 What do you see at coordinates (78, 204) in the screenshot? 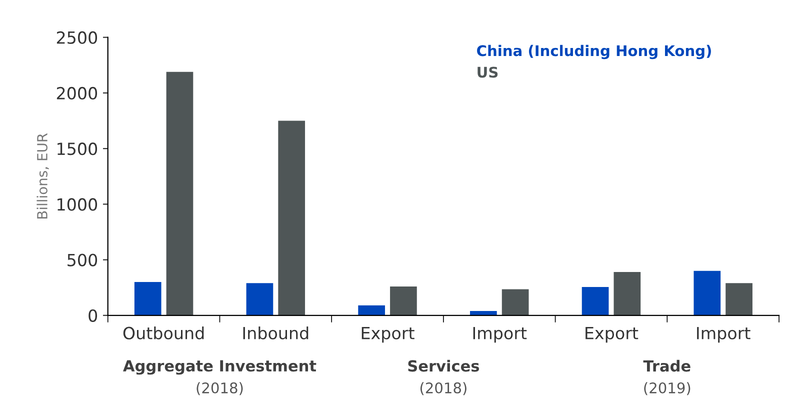
I see `y-tick-label: 1000` at bounding box center [78, 204].